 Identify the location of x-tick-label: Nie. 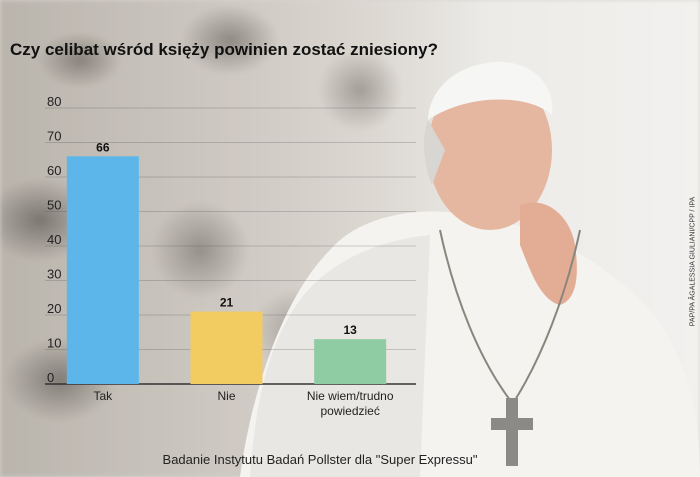
(226, 396).